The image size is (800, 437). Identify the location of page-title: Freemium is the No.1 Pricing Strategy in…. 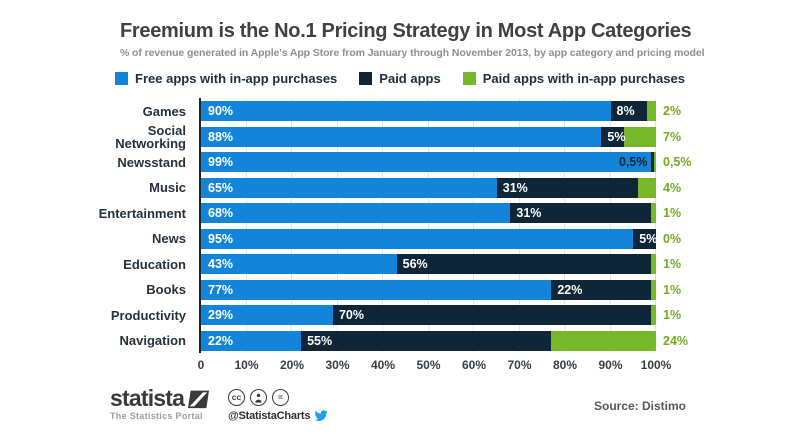
(406, 31).